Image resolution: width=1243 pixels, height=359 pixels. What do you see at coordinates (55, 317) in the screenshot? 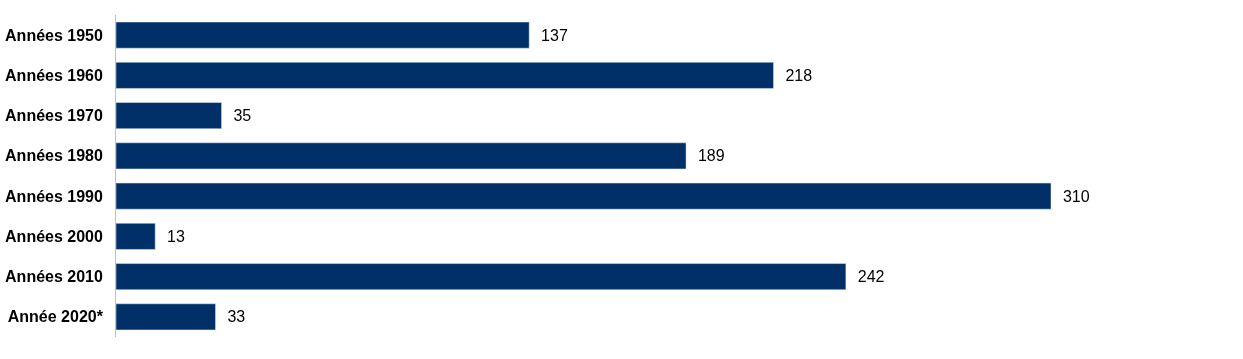
I see `y-tick-label: Année 2020*` at bounding box center [55, 317].